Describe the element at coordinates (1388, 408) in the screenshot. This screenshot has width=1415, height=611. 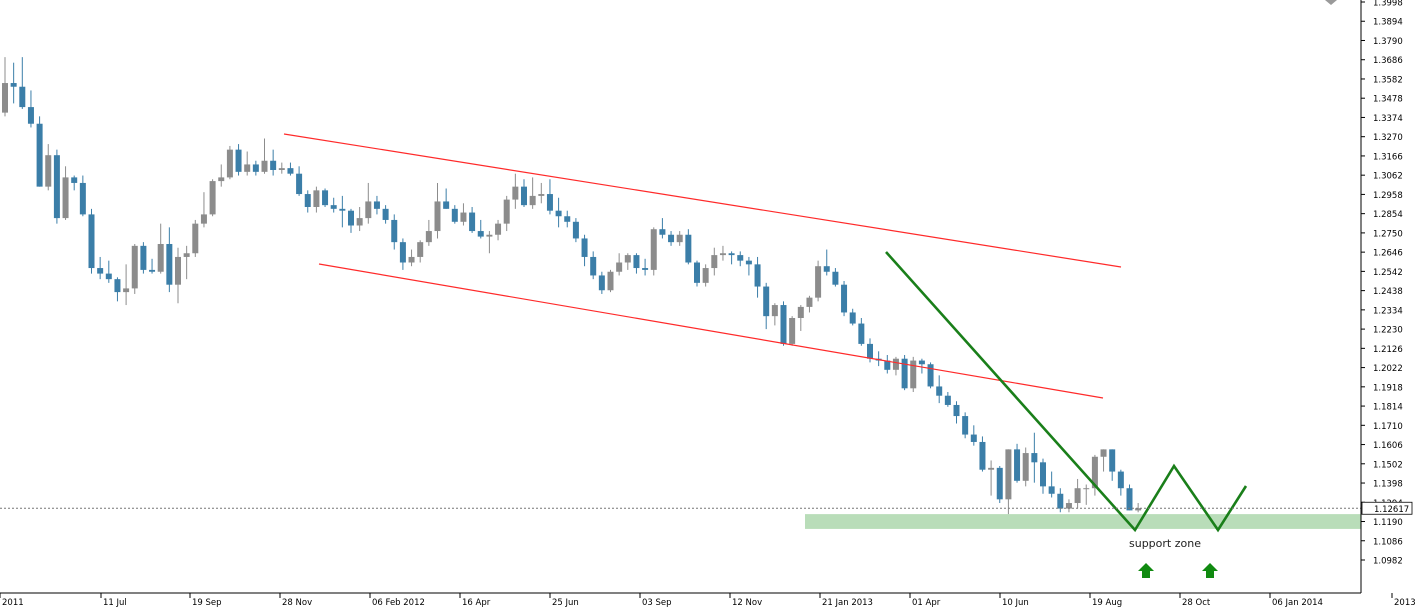
I see `y-tick-label: 1.1814` at that location.